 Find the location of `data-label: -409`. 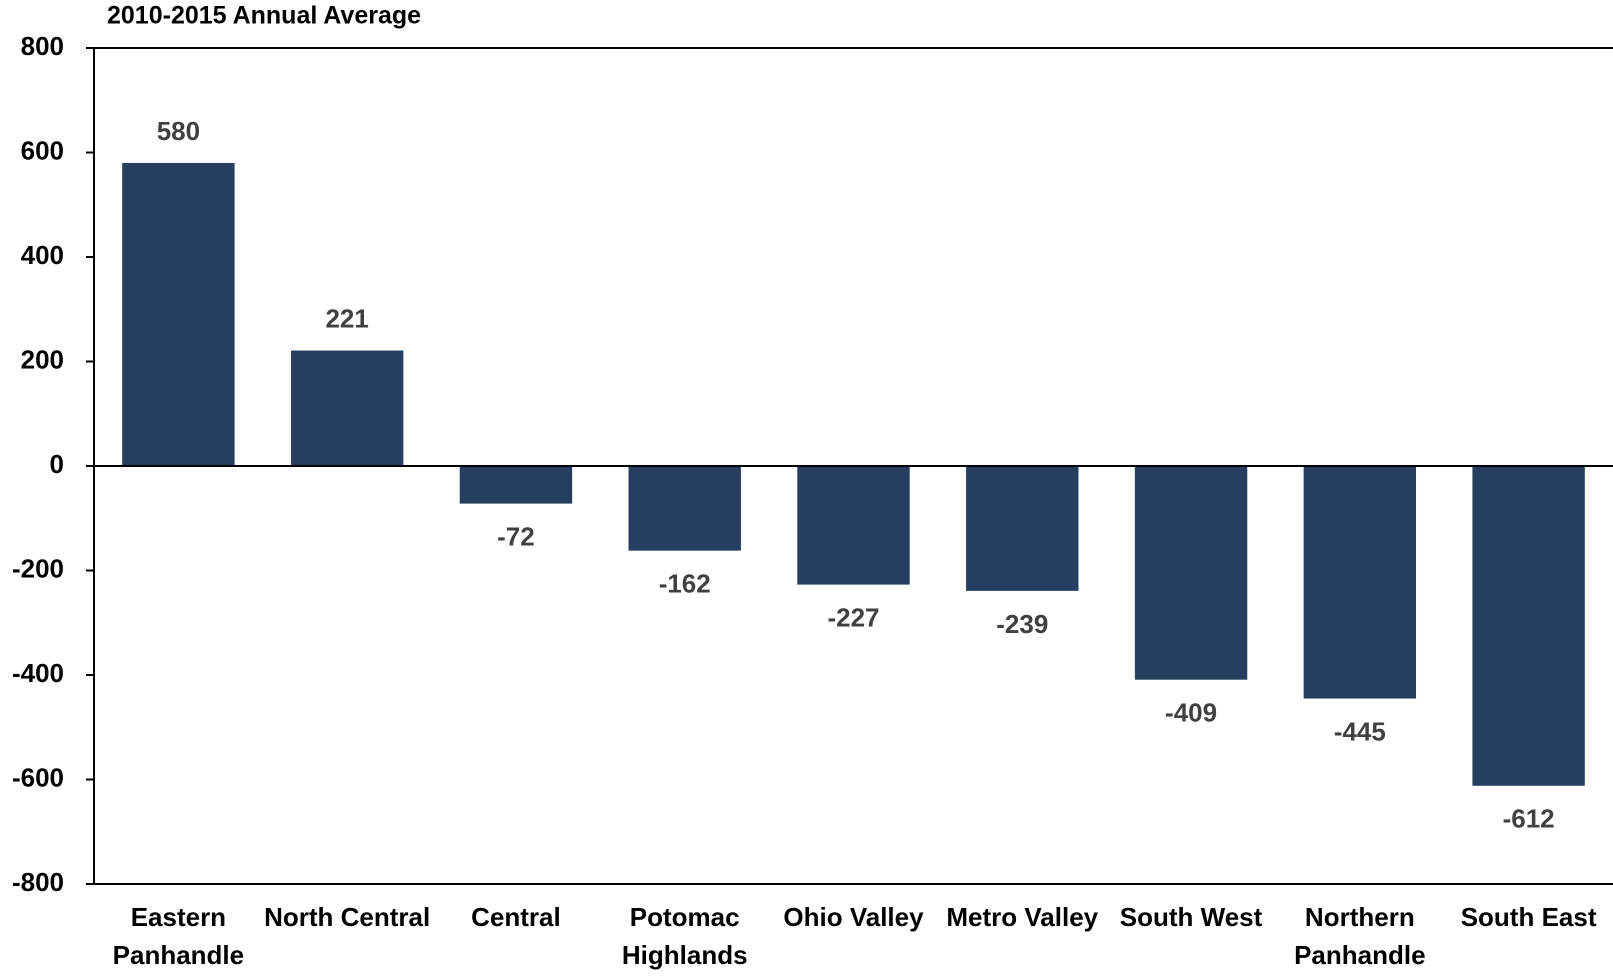

data-label: -409 is located at coordinates (1191, 713).